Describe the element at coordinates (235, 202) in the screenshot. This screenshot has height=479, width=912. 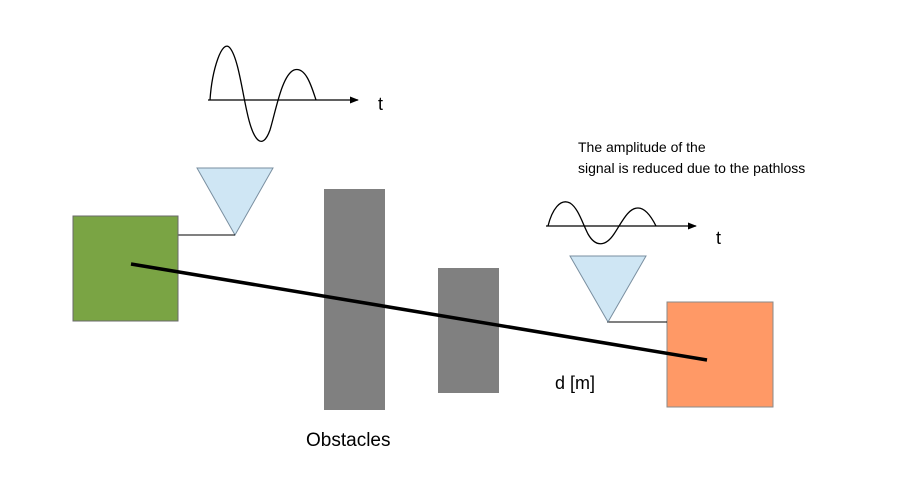
I see `transmitter-antenna` at that location.